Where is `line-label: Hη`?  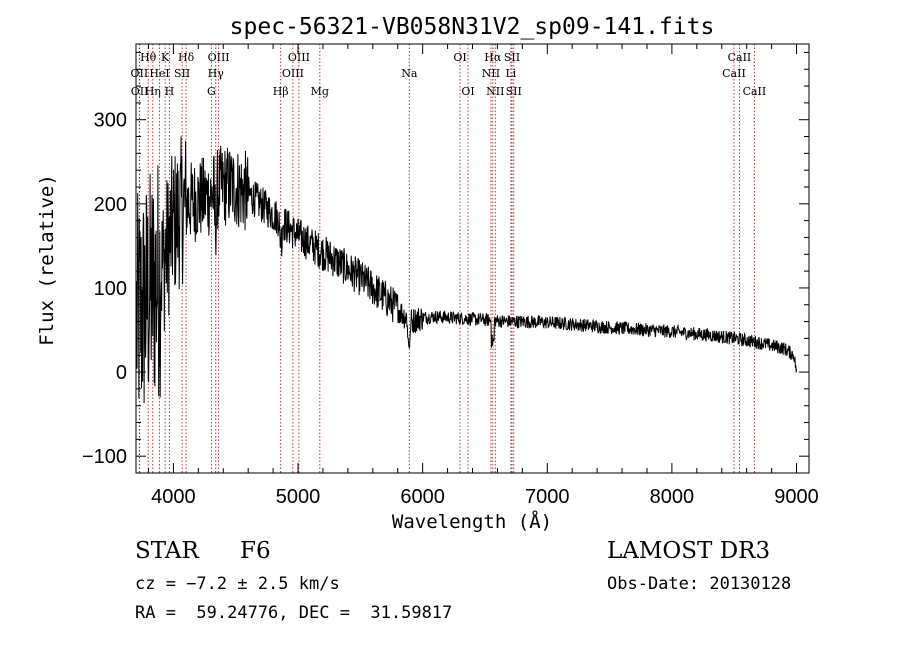 line-label: Hη is located at coordinates (153, 91).